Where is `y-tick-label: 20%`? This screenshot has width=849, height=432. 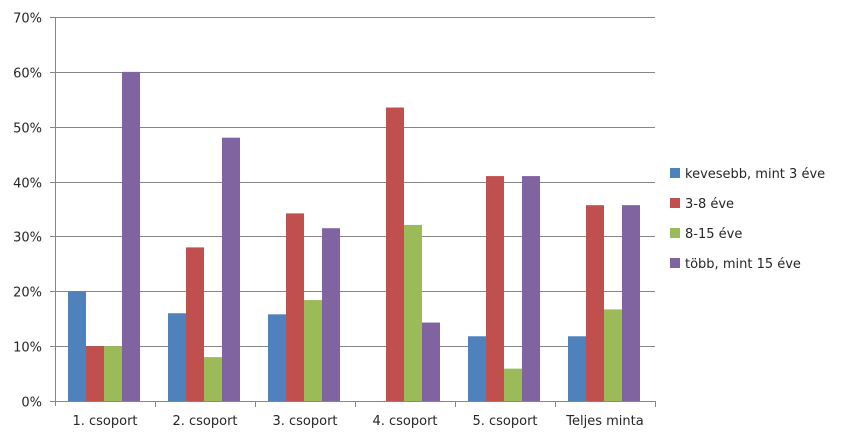
y-tick-label: 20% is located at coordinates (27, 293).